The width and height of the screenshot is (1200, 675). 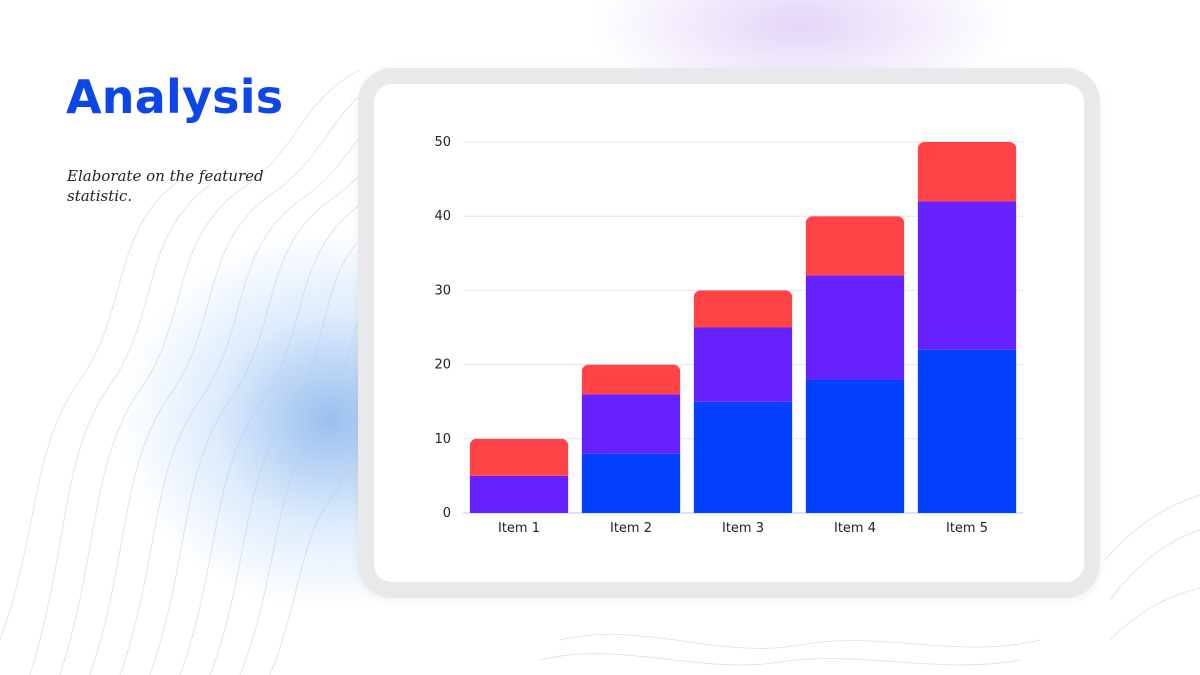 What do you see at coordinates (442, 216) in the screenshot?
I see `y-tick-label: 40` at bounding box center [442, 216].